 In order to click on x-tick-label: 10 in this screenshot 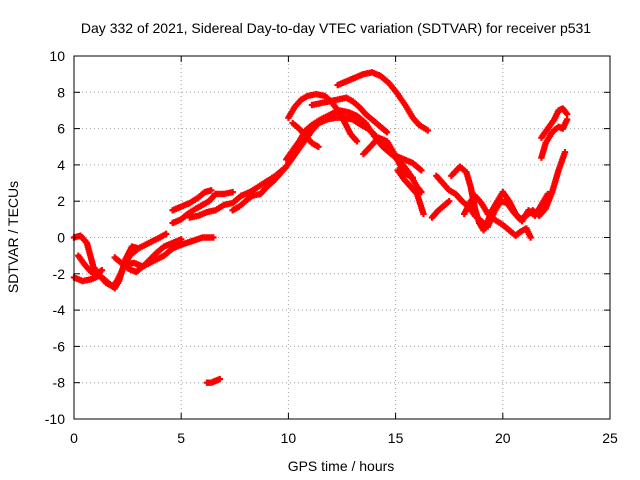, I will do `click(289, 438)`.